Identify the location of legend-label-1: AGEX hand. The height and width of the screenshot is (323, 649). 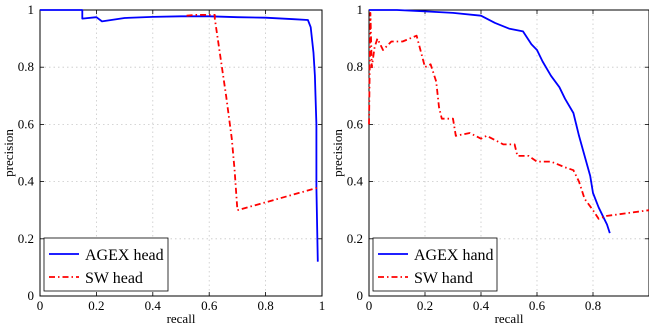
(454, 255).